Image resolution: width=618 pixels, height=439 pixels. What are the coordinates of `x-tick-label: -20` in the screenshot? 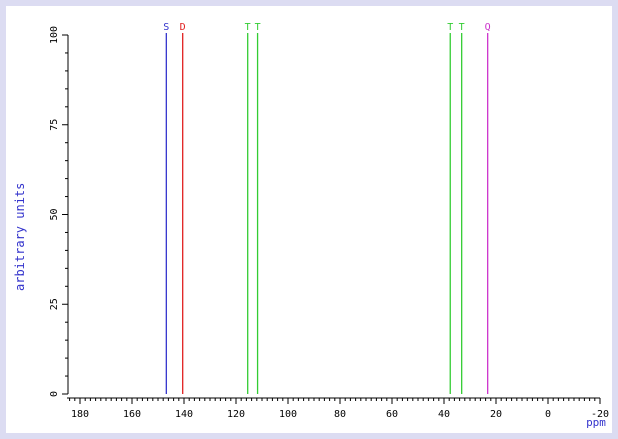 It's located at (600, 414).